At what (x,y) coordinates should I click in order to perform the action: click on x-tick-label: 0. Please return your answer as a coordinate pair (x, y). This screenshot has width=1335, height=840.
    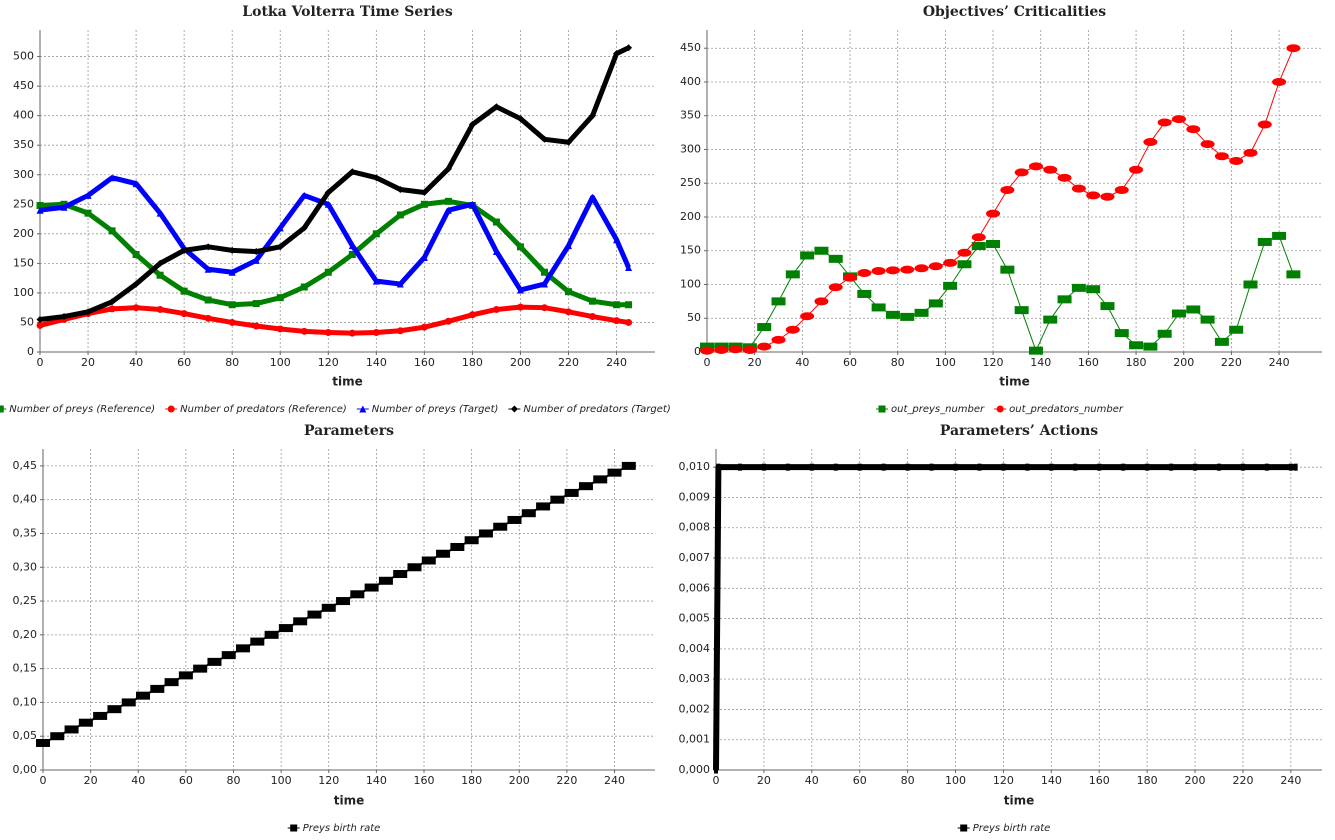
    Looking at the image, I should click on (43, 780).